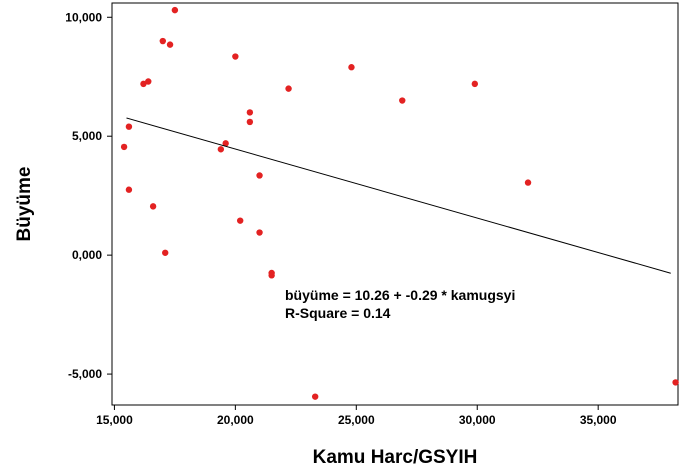  I want to click on x-tick-label: 25,000, so click(356, 420).